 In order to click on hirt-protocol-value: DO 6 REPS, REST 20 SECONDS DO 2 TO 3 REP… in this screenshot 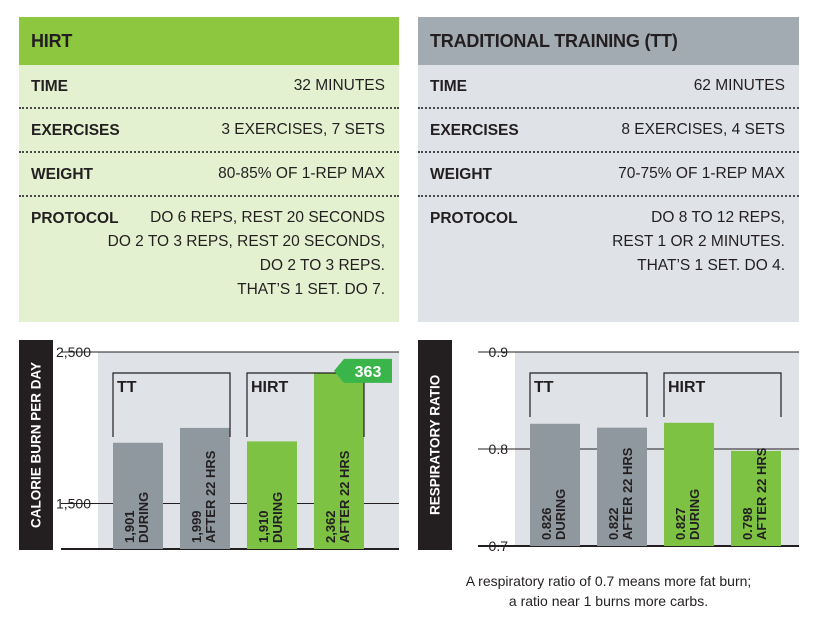, I will do `click(246, 254)`.